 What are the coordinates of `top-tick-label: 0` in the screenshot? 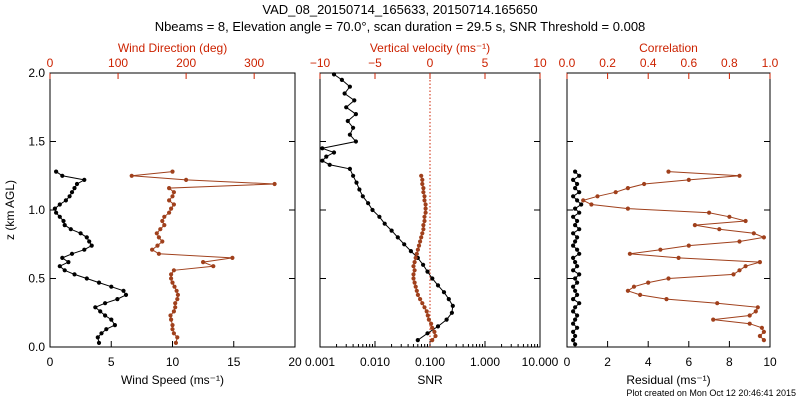 It's located at (430, 63).